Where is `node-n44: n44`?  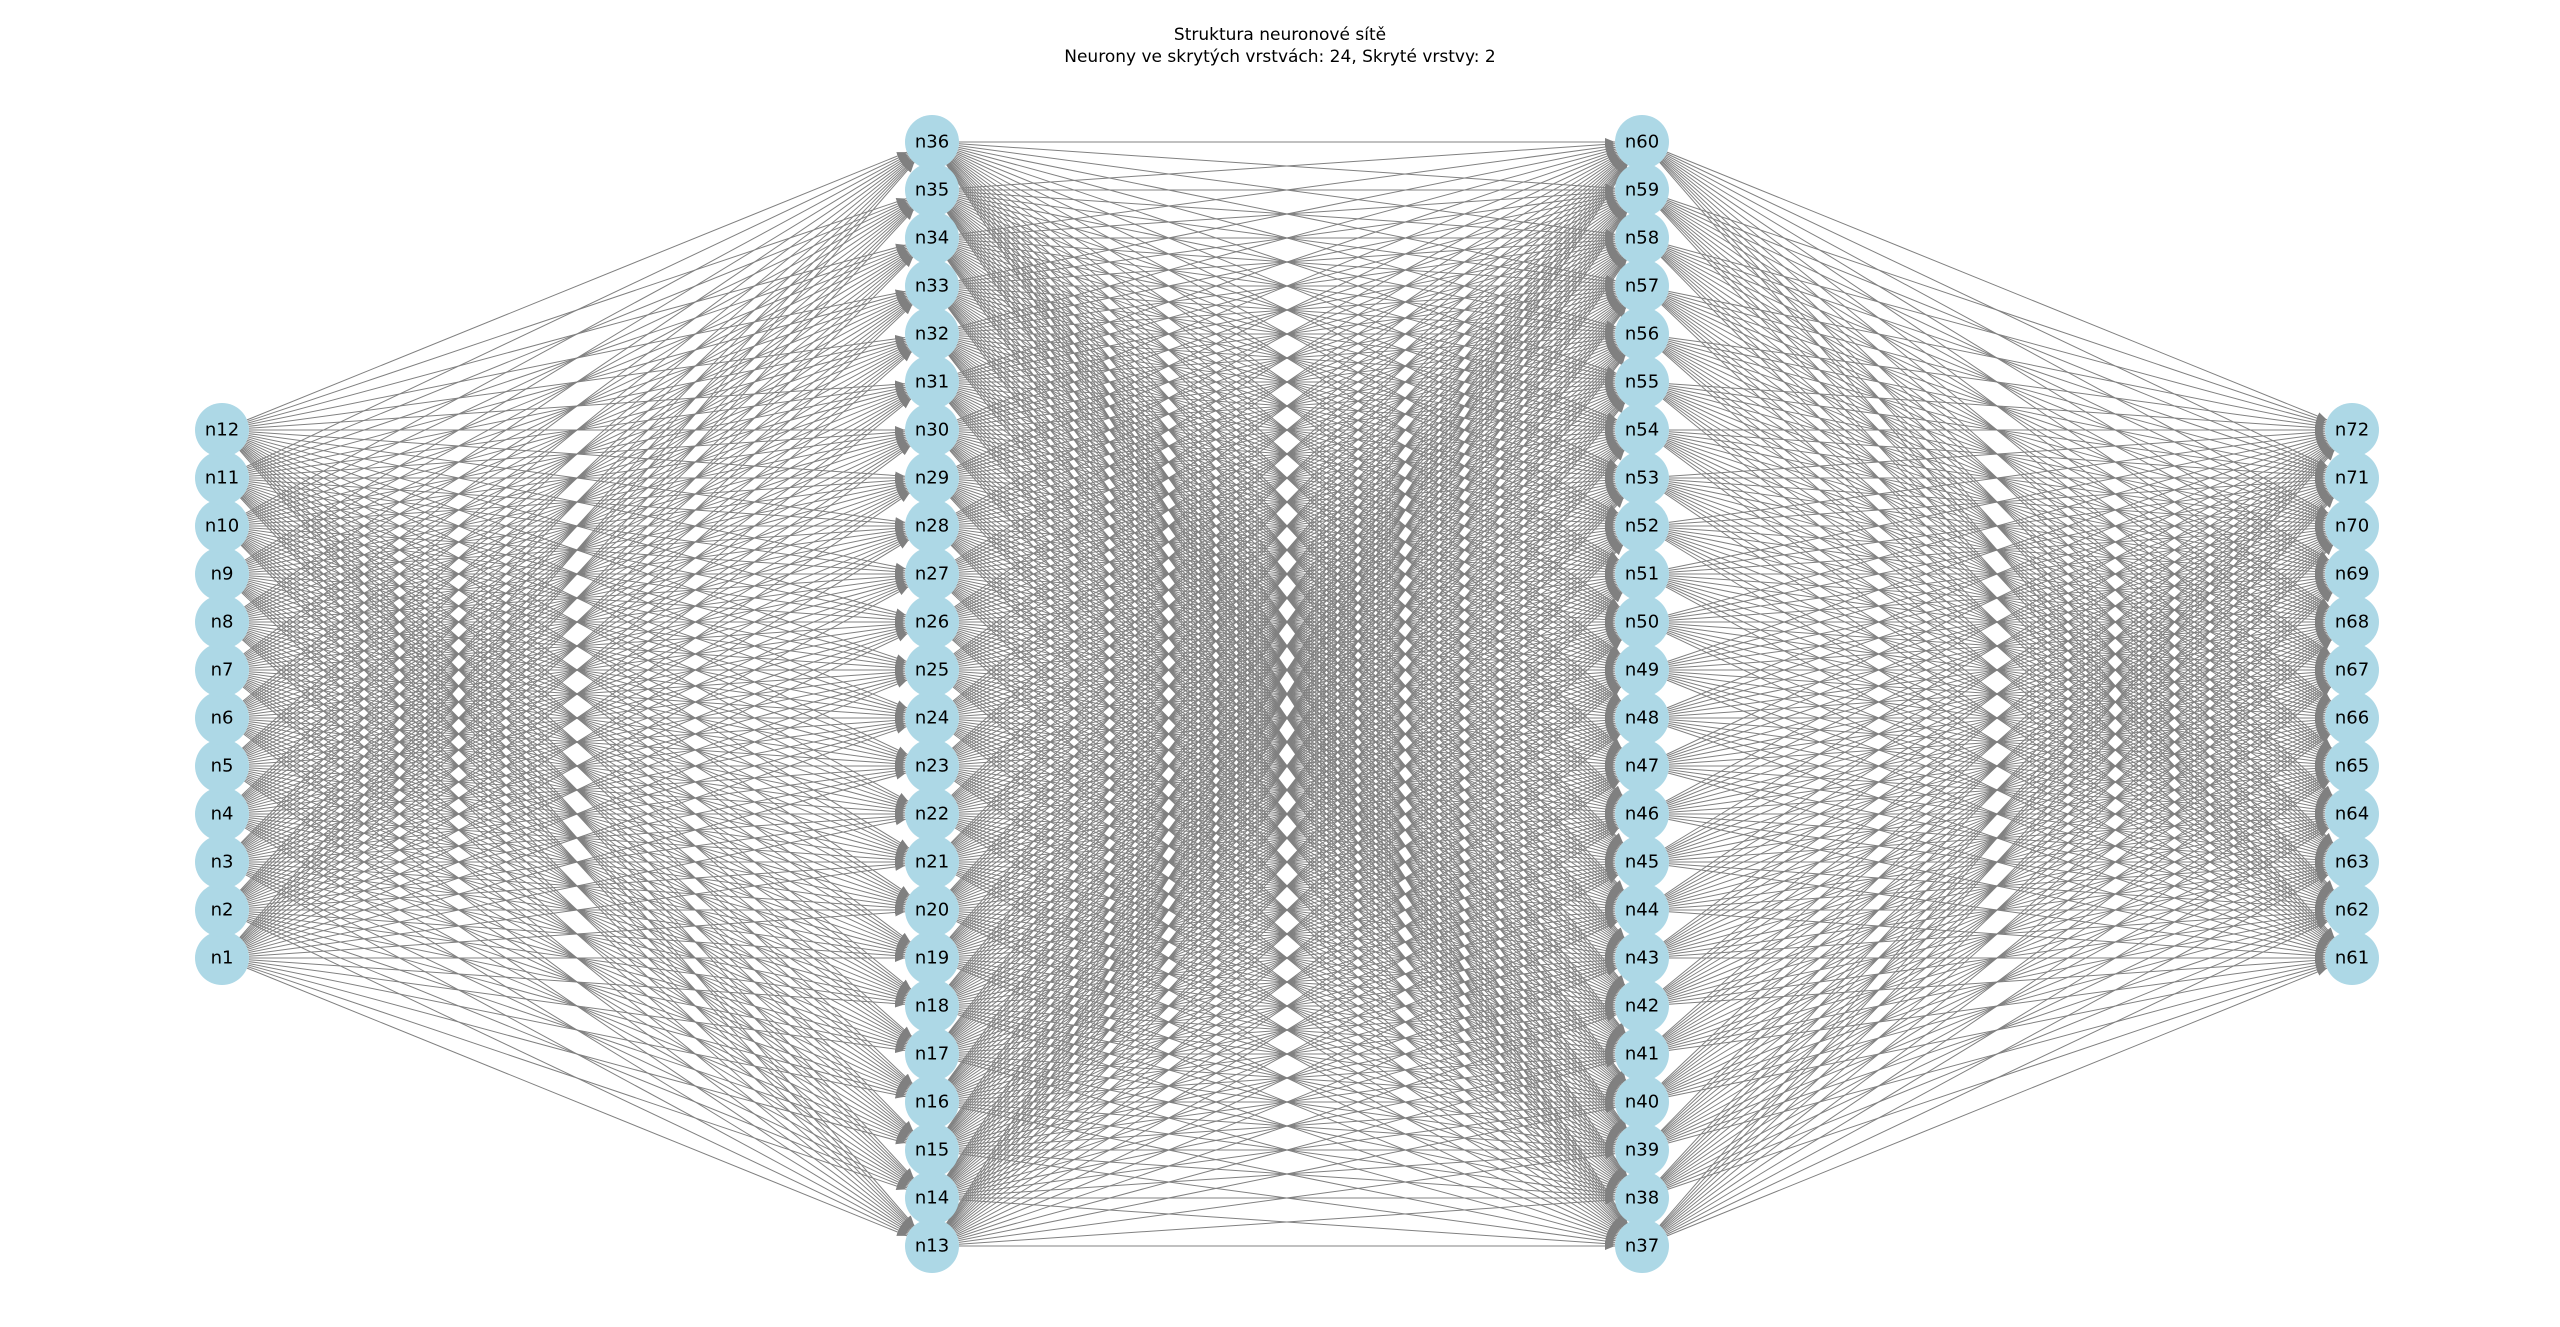
node-n44: n44 is located at coordinates (1642, 910).